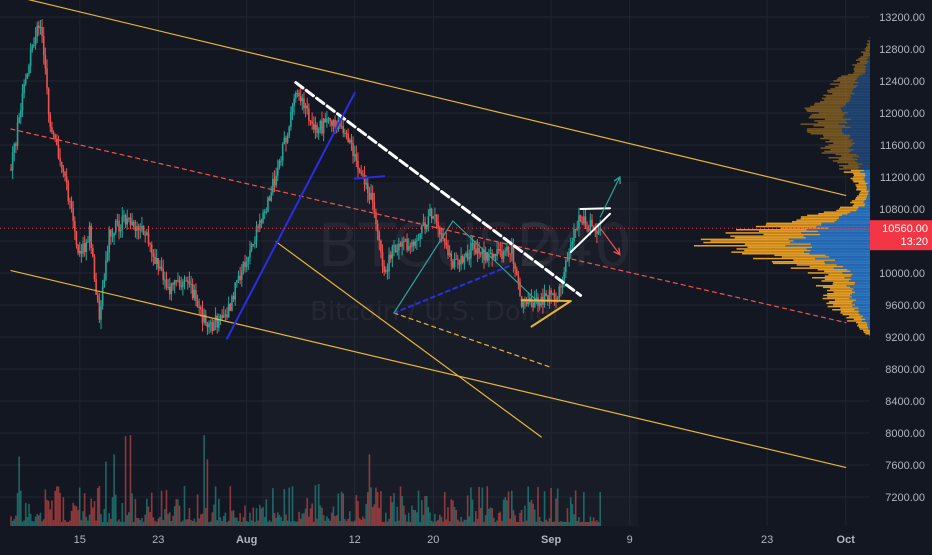  What do you see at coordinates (846, 540) in the screenshot?
I see `time-tick-label: Oct` at bounding box center [846, 540].